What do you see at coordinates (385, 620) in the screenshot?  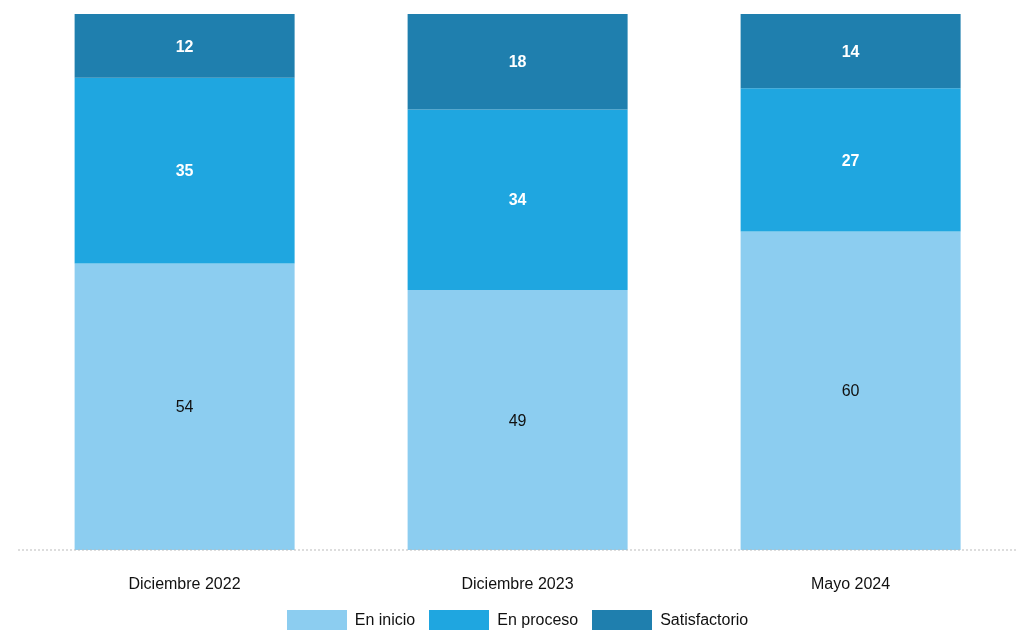 I see `legend-label: En inicio` at bounding box center [385, 620].